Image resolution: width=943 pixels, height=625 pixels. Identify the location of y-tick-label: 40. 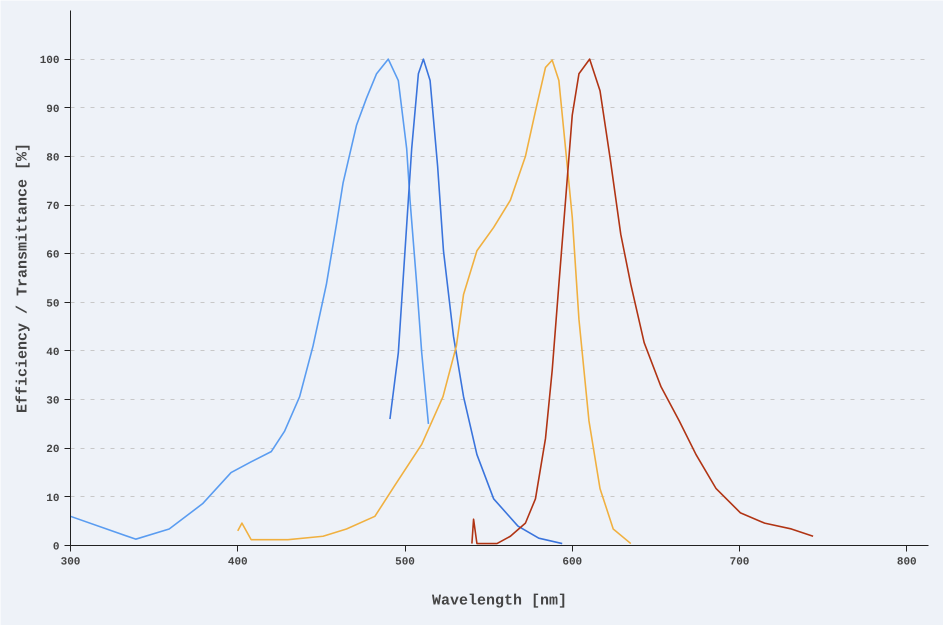
(53, 352).